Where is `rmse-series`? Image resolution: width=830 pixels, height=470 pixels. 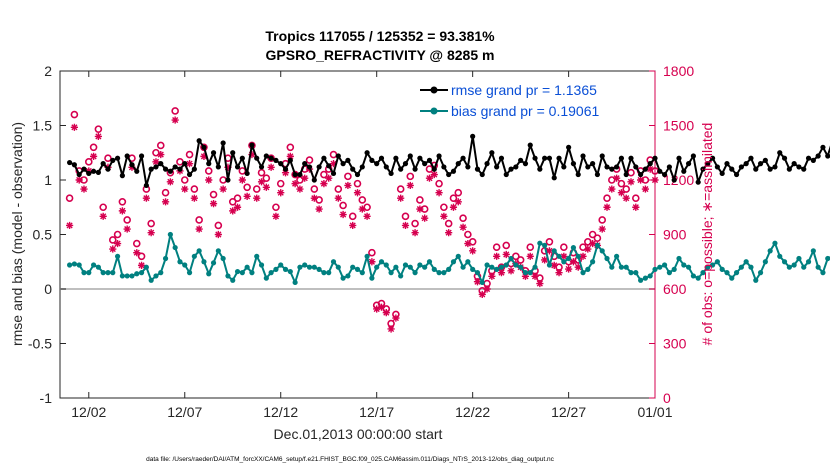 rmse-series is located at coordinates (448, 161).